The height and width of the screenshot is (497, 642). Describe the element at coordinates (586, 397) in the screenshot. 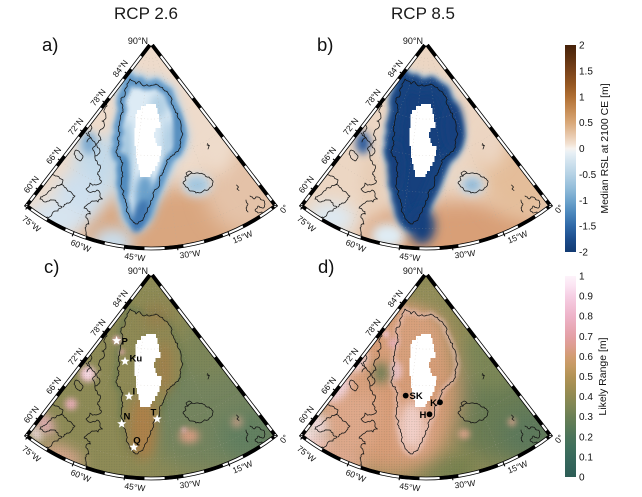

I see `svg-text: 0.4` at that location.